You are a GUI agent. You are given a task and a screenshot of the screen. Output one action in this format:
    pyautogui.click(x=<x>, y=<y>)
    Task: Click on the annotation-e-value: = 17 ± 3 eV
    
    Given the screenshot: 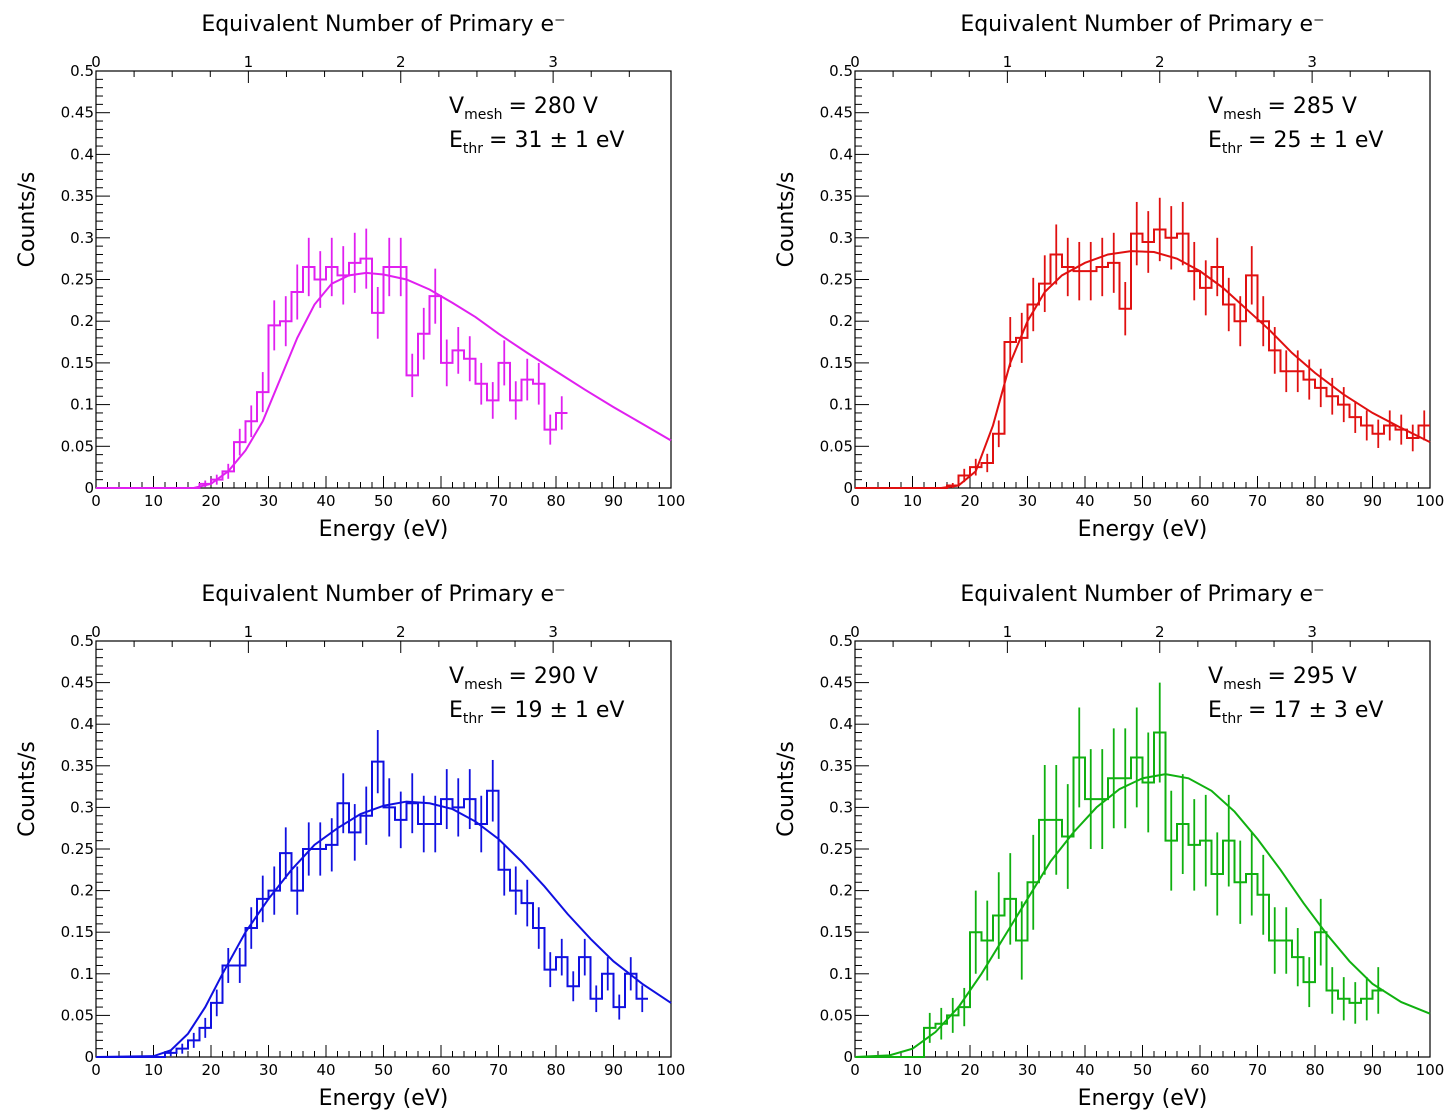 What is the action you would take?
    pyautogui.click(x=1315, y=710)
    